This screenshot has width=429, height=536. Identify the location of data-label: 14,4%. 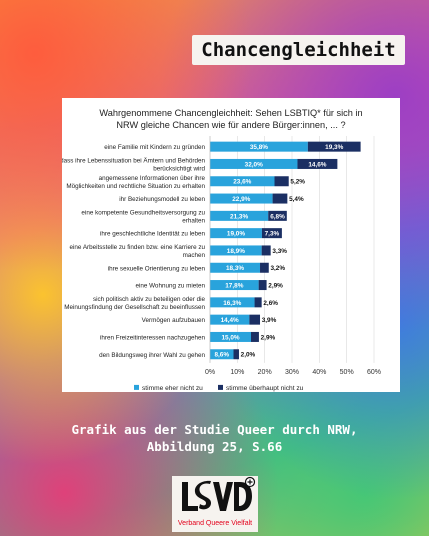
(230, 320).